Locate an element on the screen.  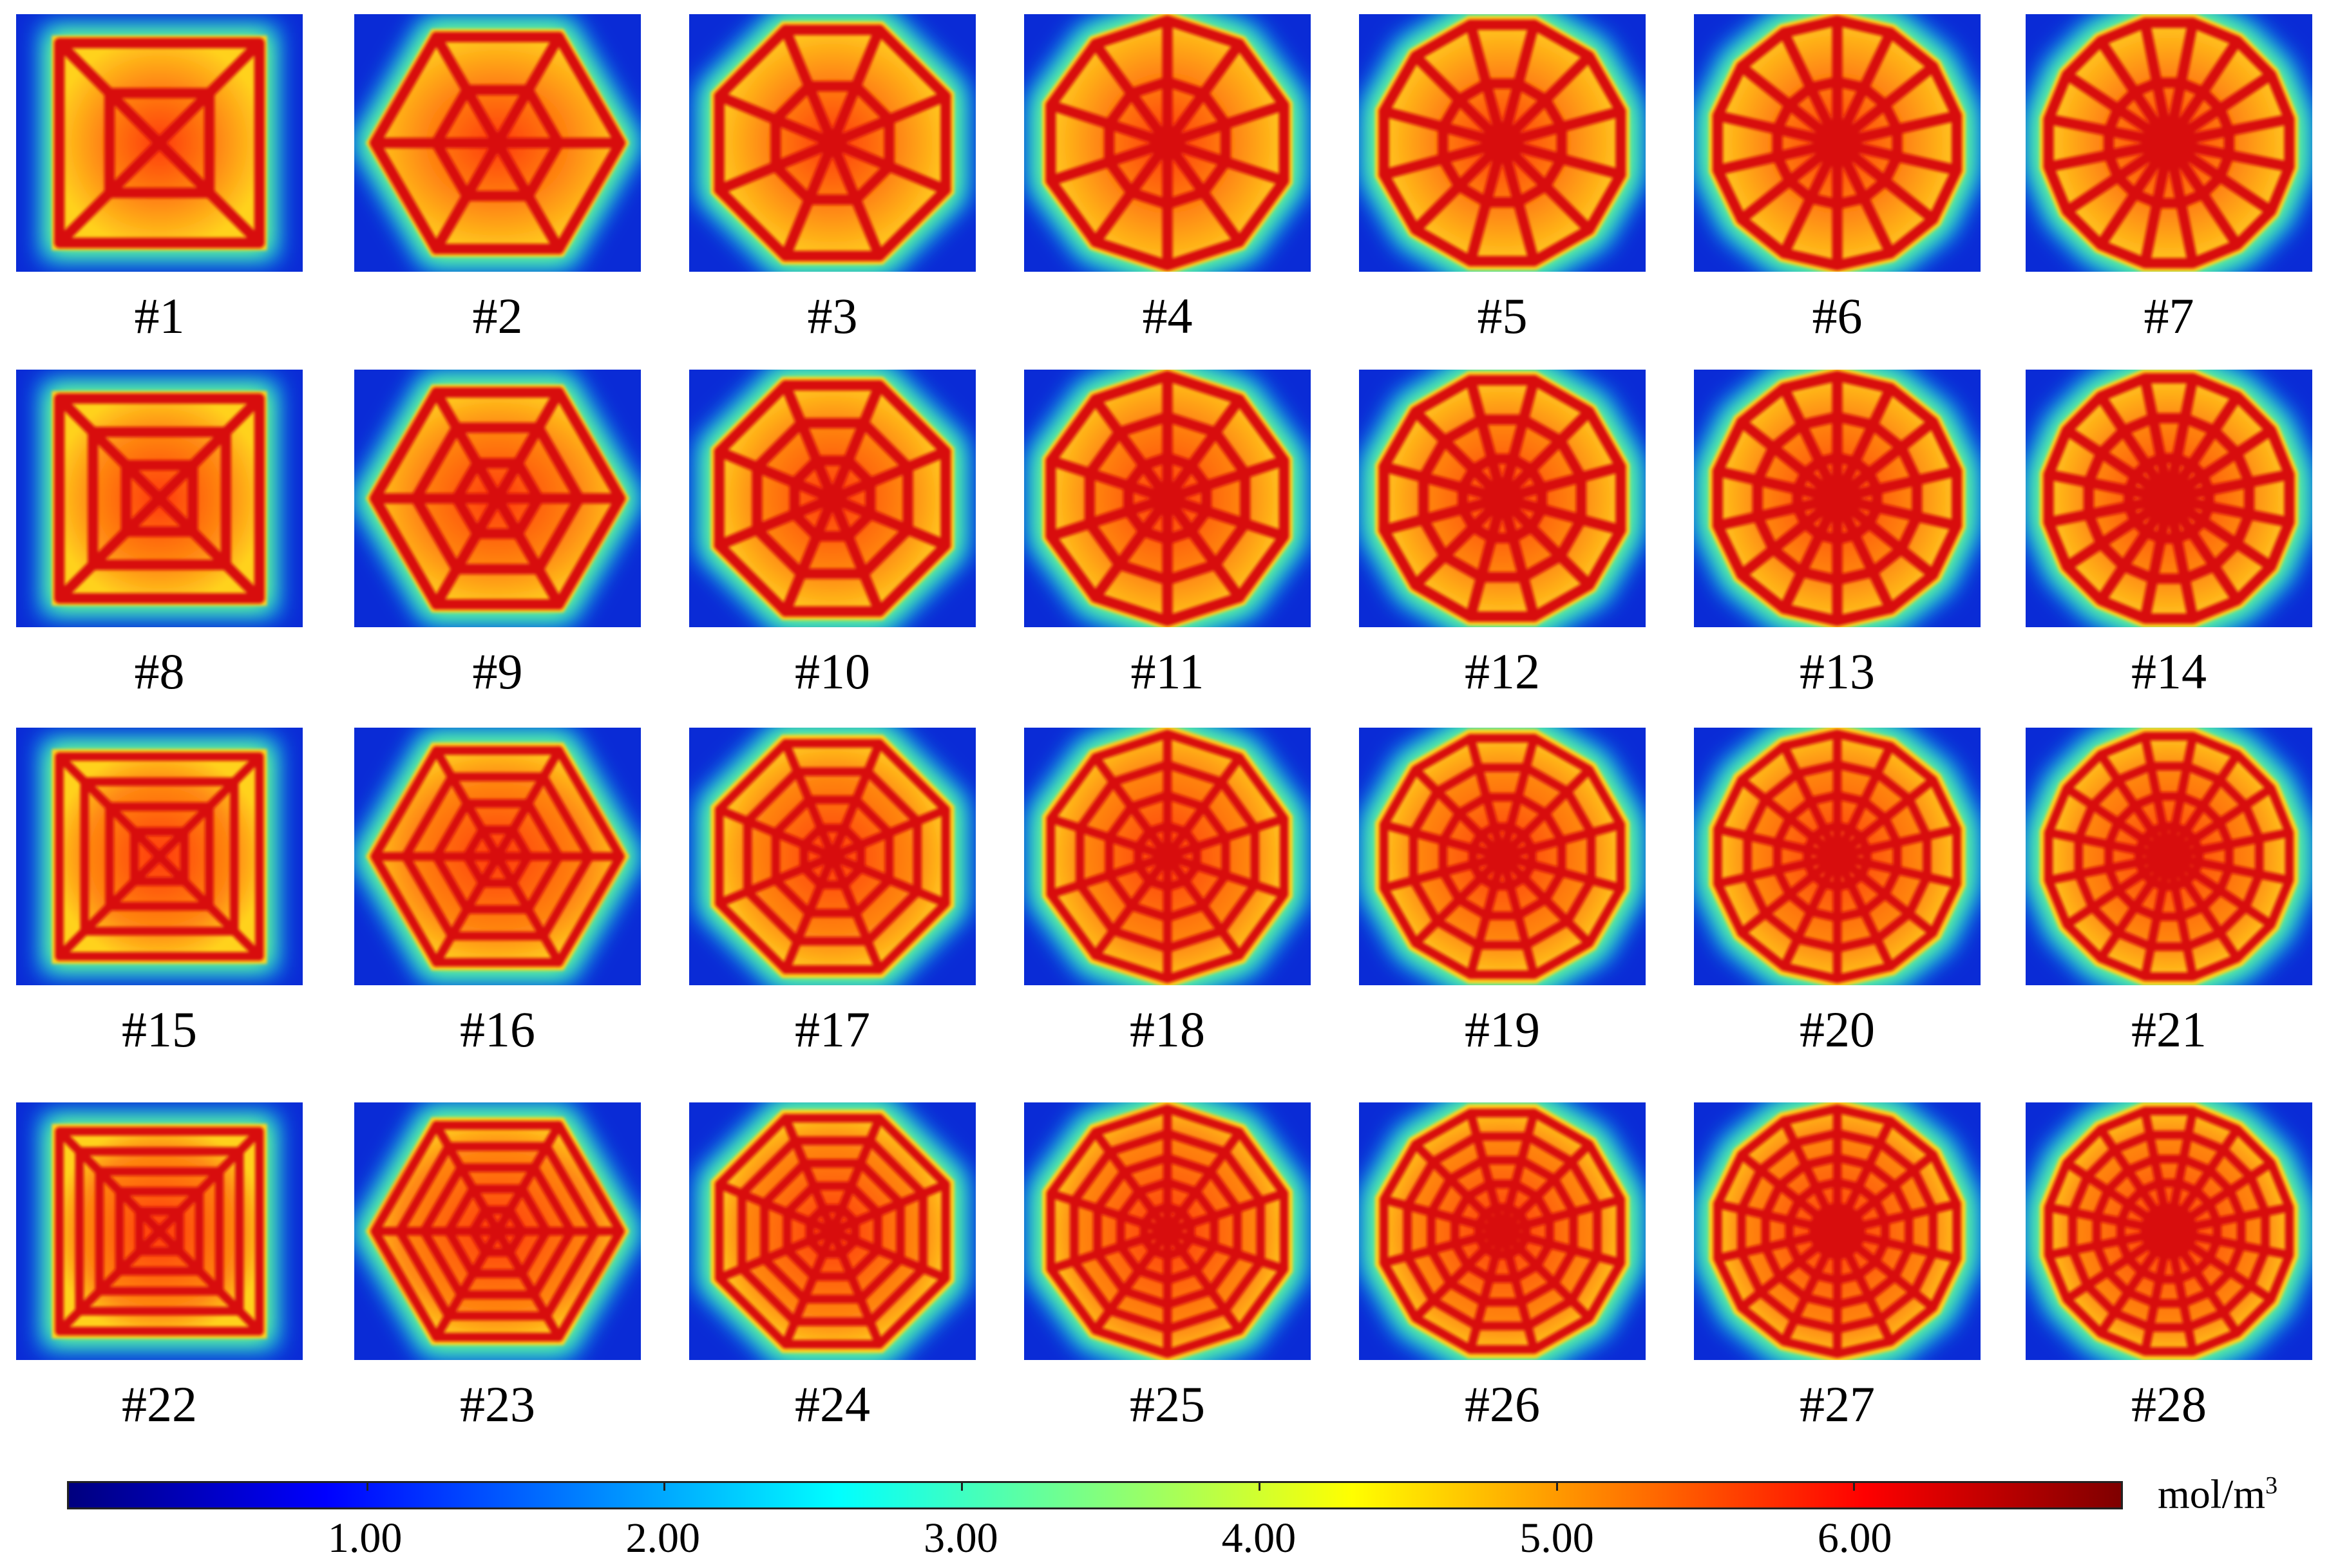
colorbar is located at coordinates (1095, 1495).